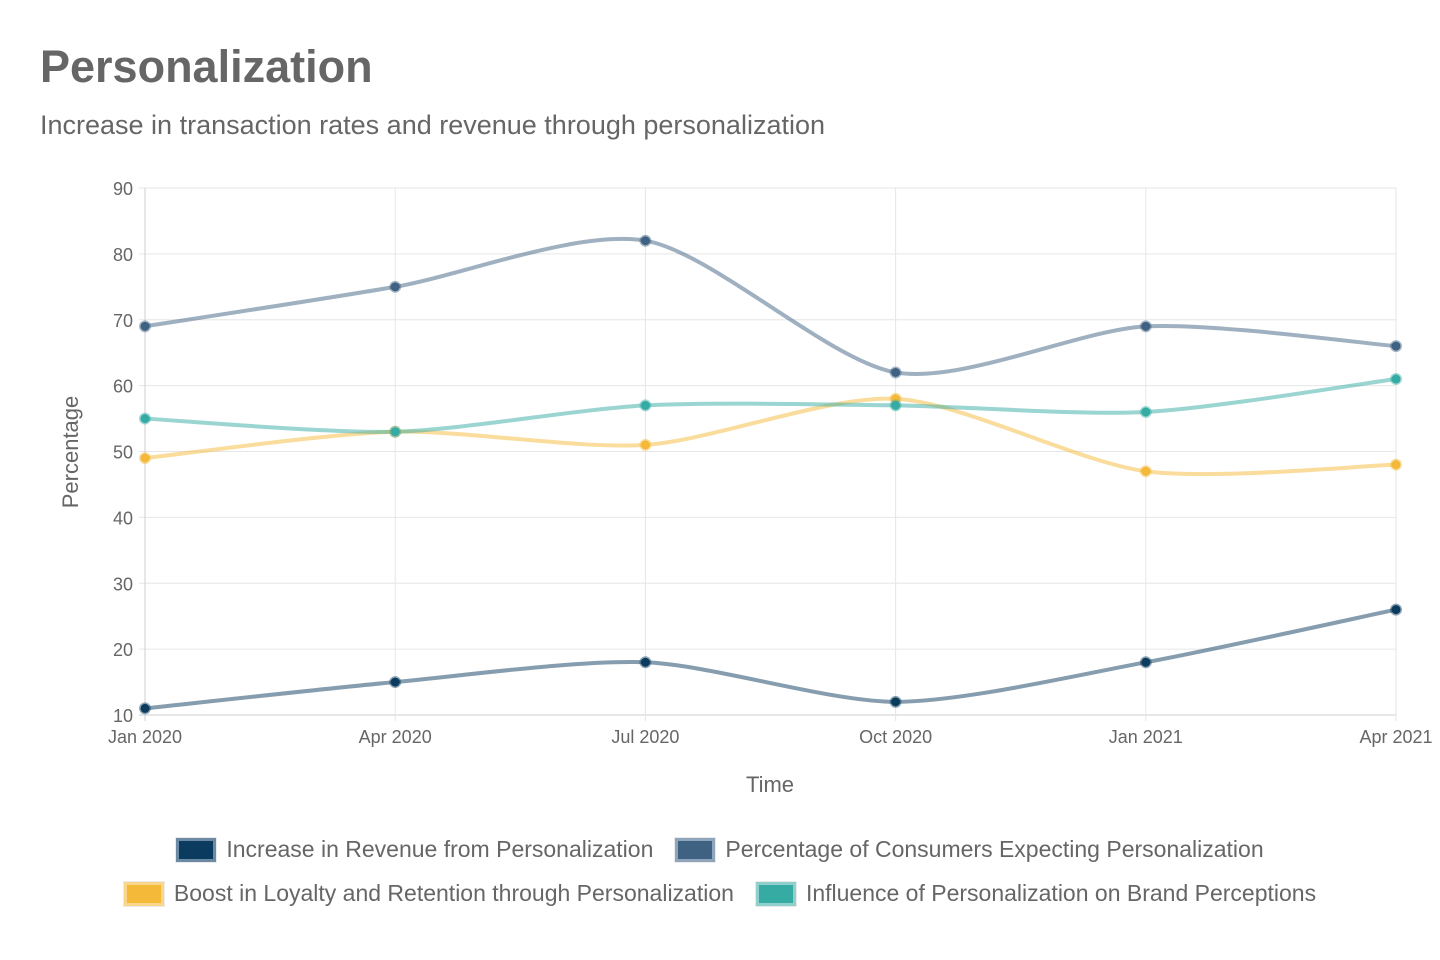  What do you see at coordinates (895, 737) in the screenshot?
I see `x-tick-label: Oct 2020` at bounding box center [895, 737].